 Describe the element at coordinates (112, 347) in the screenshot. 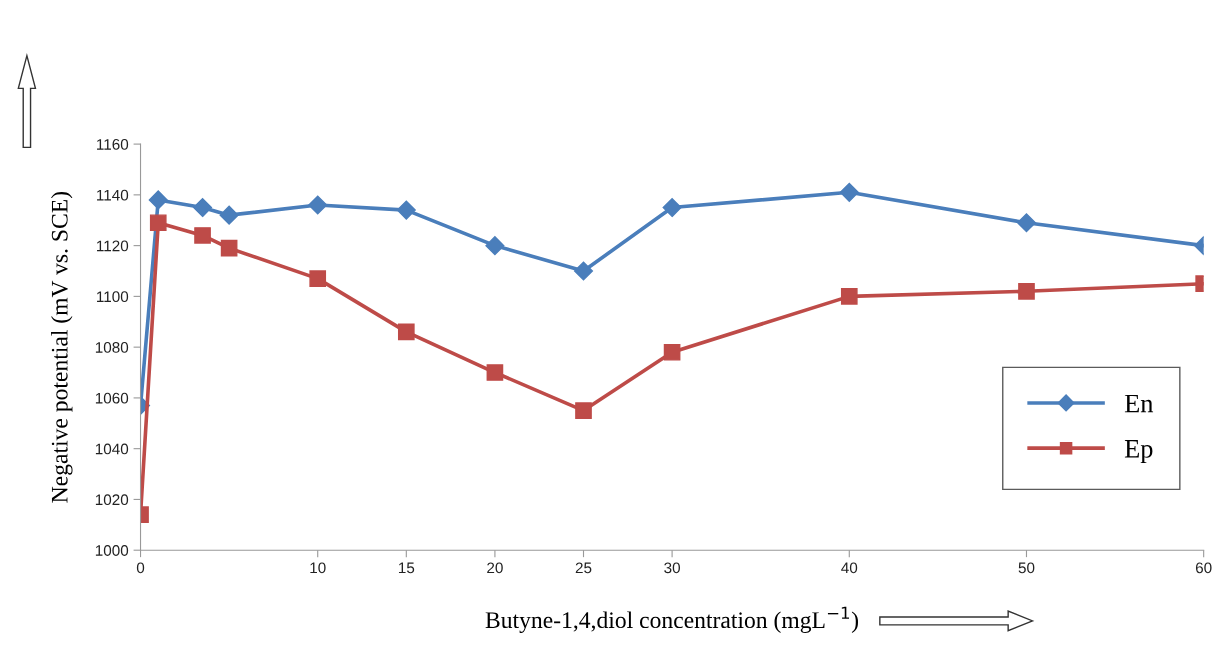

I see `y-tick-label: 1080` at that location.